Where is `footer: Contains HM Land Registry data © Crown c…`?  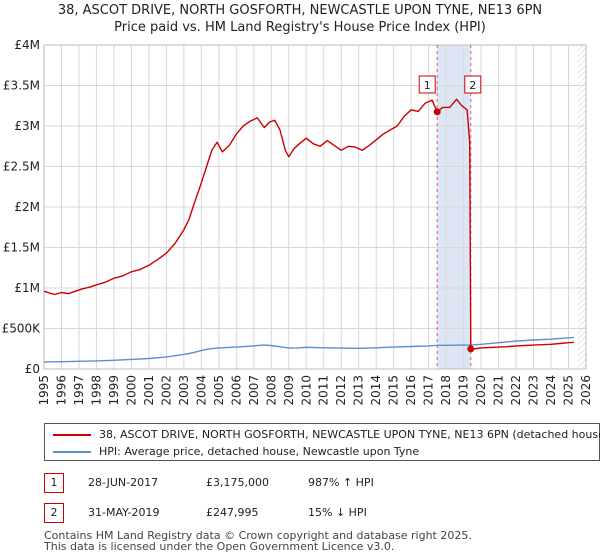
footer: Contains HM Land Registry data © Crown c… is located at coordinates (258, 541).